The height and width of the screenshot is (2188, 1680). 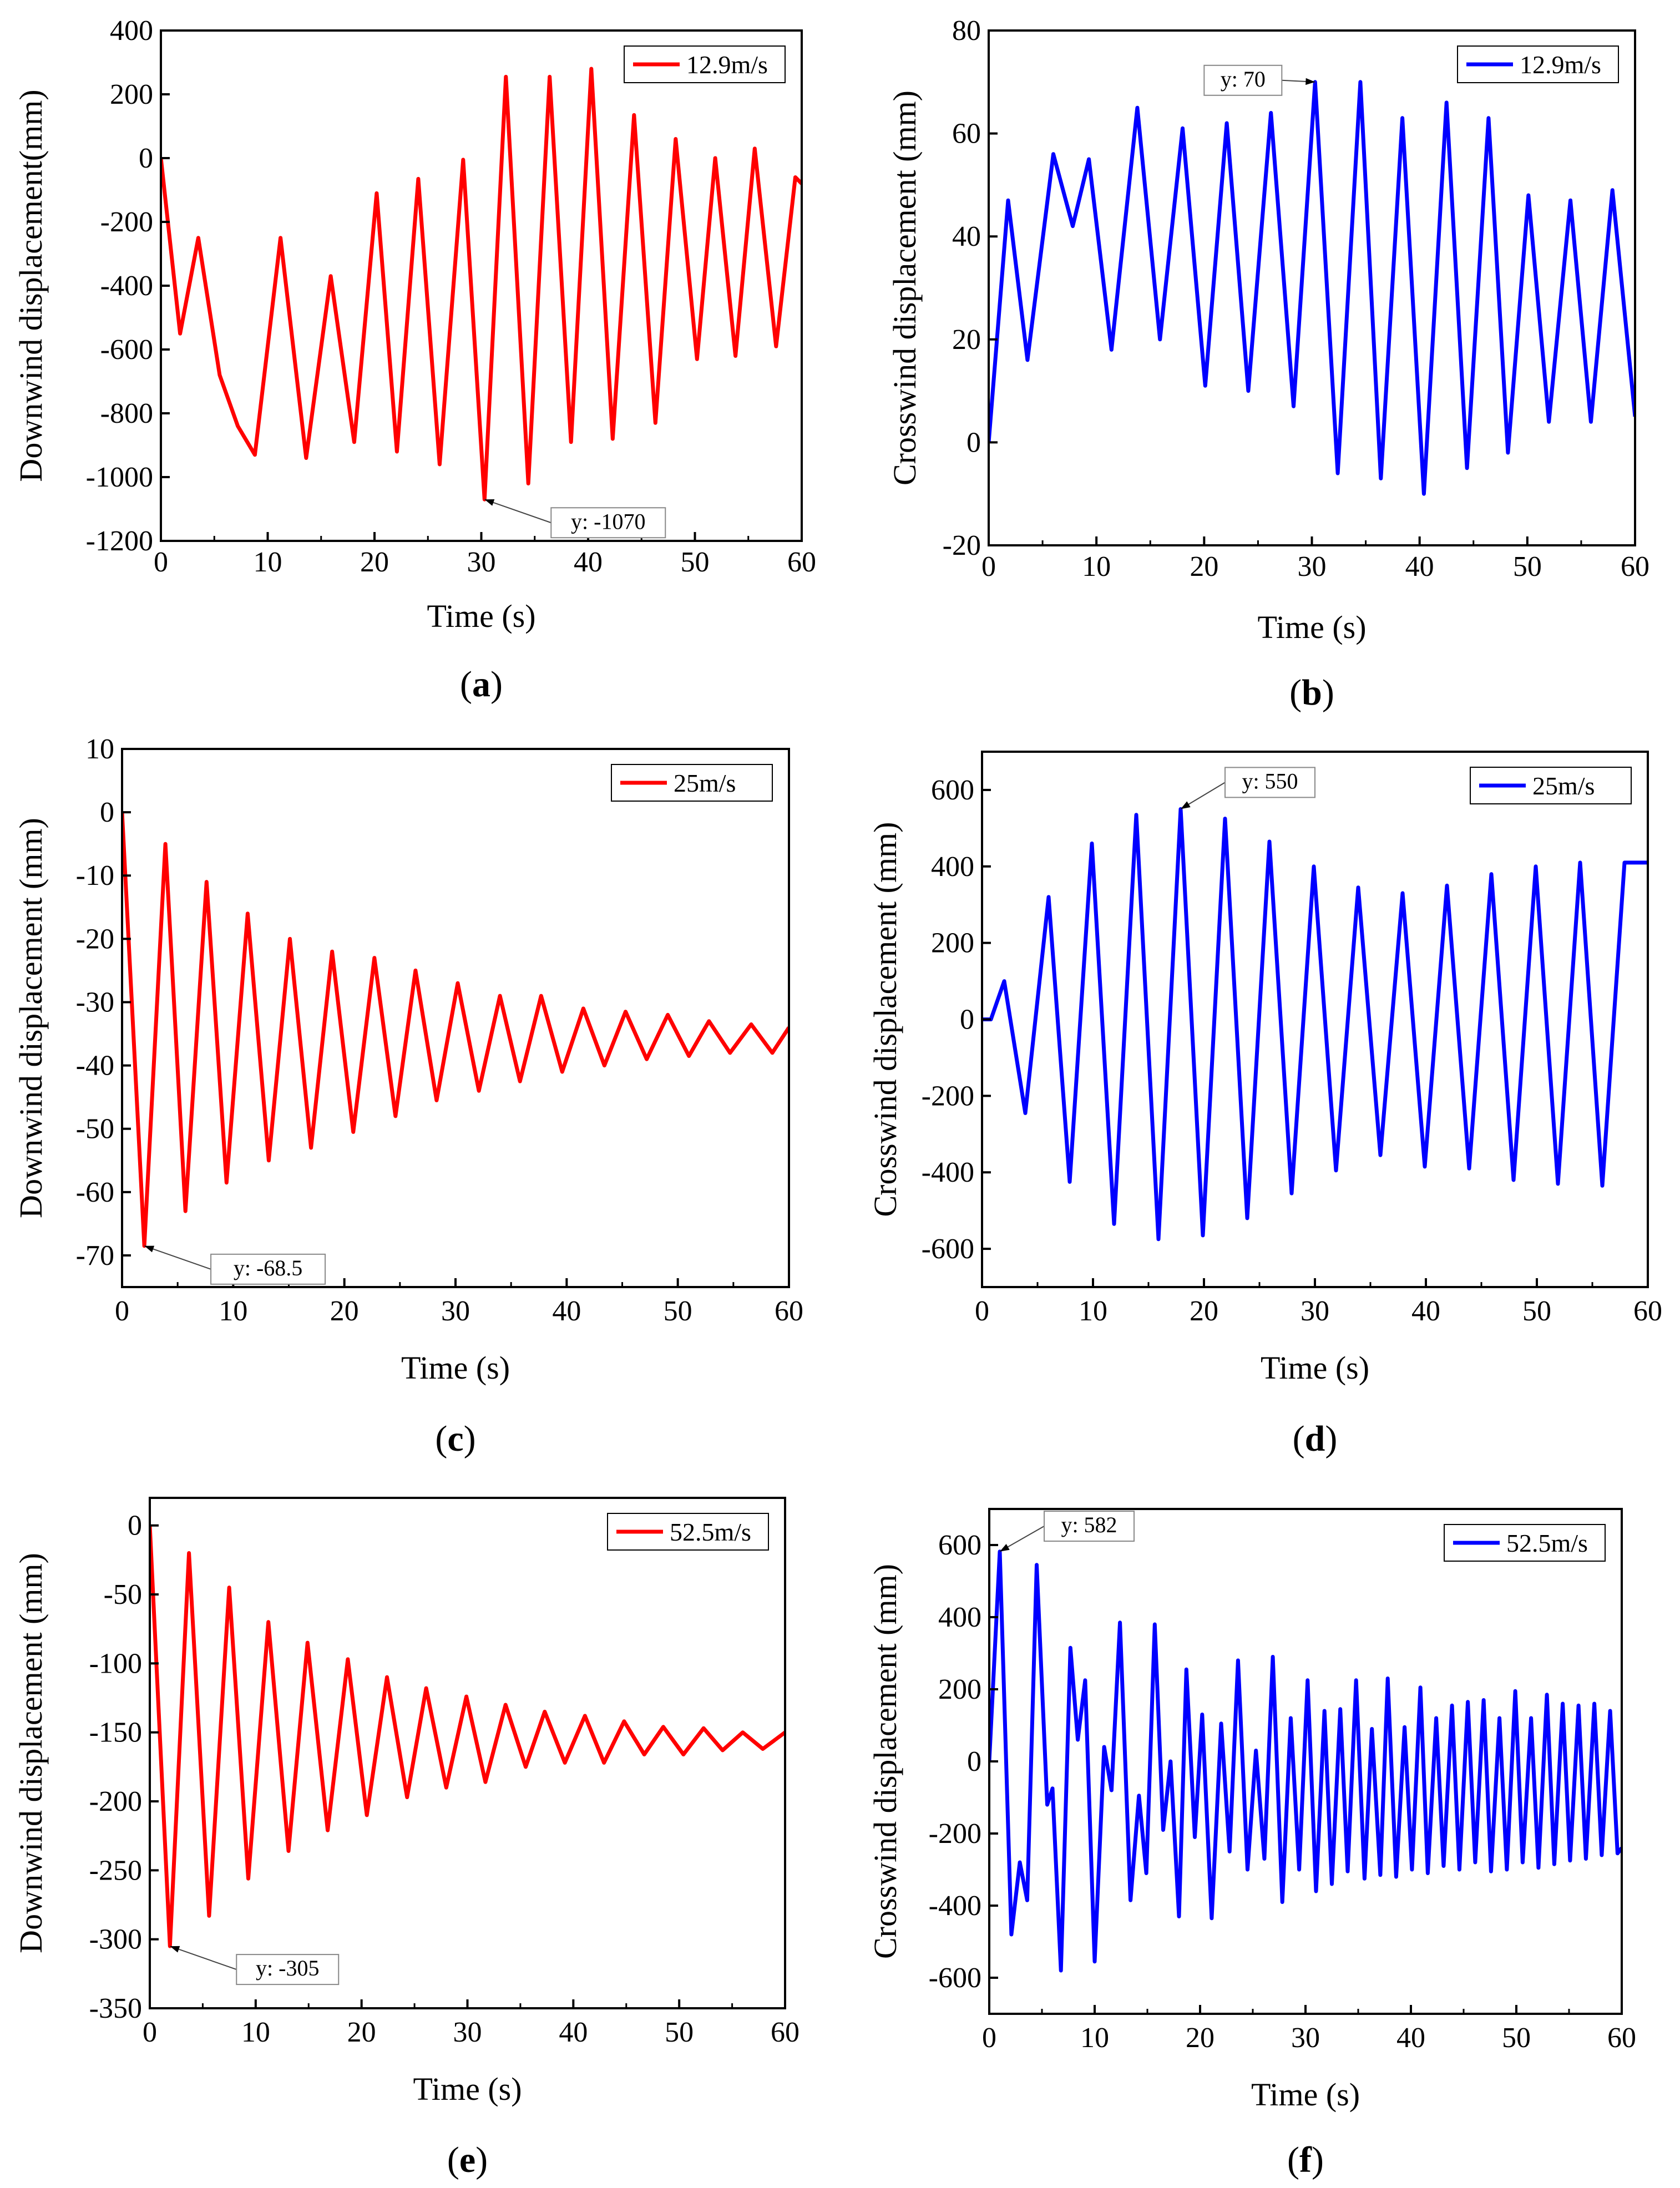 I want to click on panel-caption: (f), so click(x=1305, y=2160).